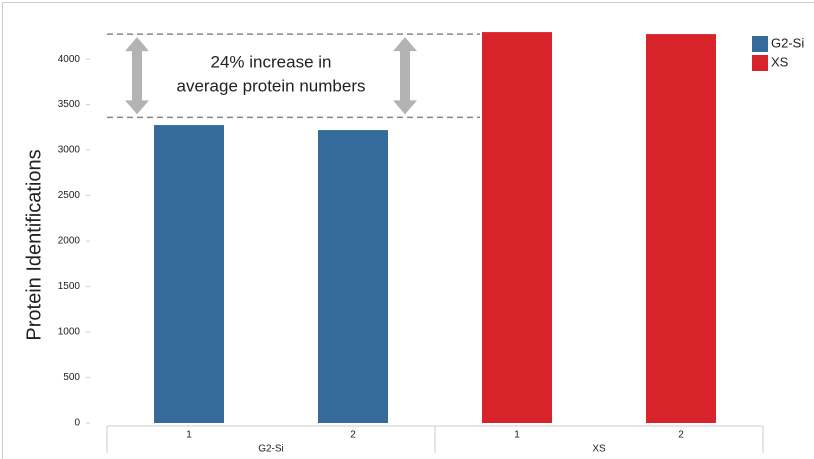 The height and width of the screenshot is (459, 814). What do you see at coordinates (34, 244) in the screenshot?
I see `y-axis-label: Protein Identifications` at bounding box center [34, 244].